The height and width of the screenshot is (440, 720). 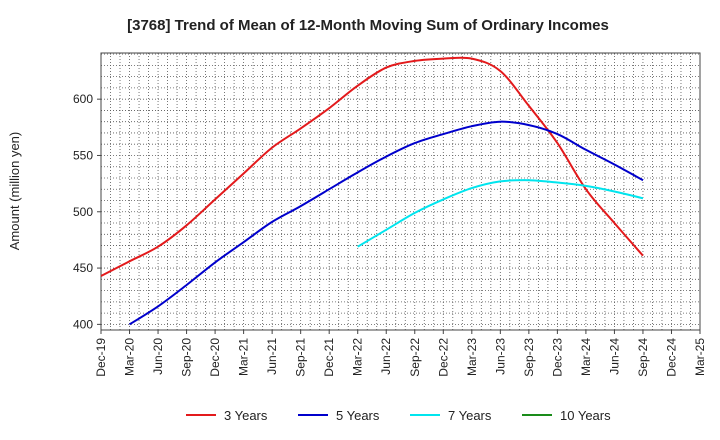 I want to click on y-axis-label: Amount (million yen), so click(x=14, y=191).